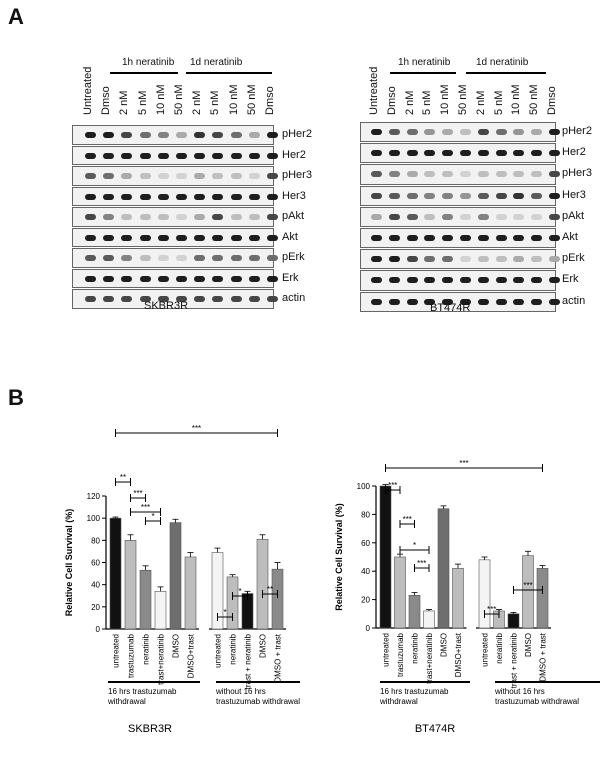  Describe the element at coordinates (574, 300) in the screenshot. I see `protein-label: actin` at that location.